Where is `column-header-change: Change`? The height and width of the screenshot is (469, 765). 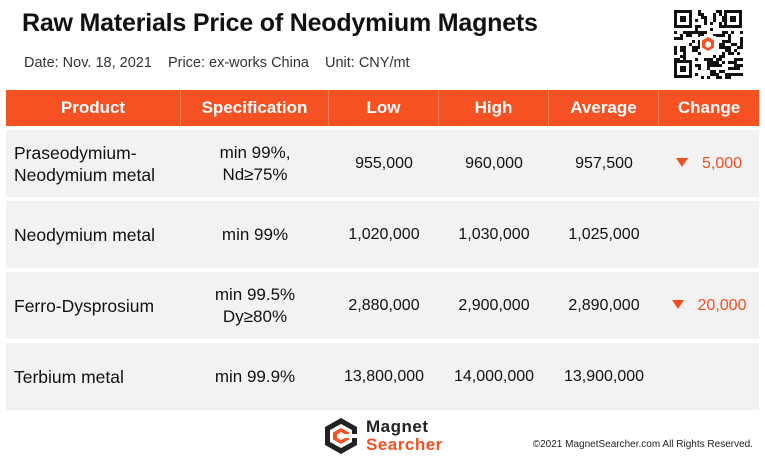
column-header-change: Change is located at coordinates (709, 108).